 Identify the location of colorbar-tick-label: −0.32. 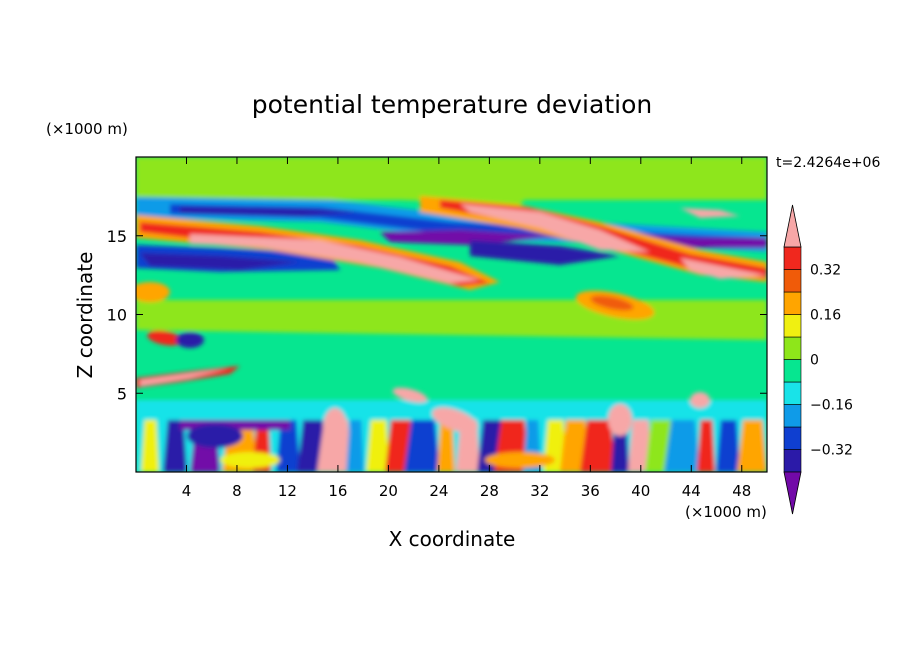
(831, 451).